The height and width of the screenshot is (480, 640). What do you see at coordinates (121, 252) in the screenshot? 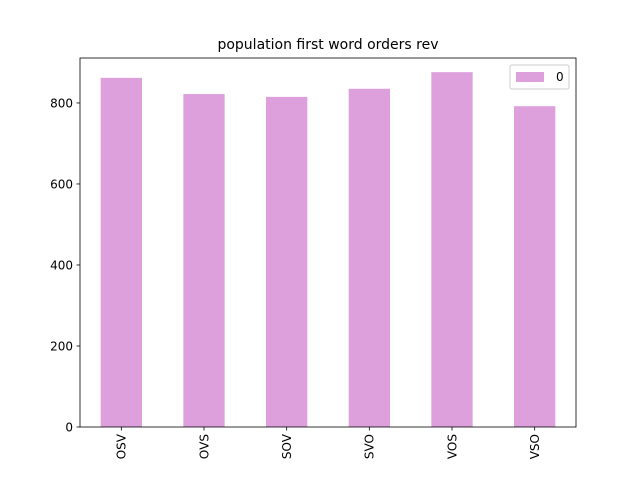
I see `bar-osv` at bounding box center [121, 252].